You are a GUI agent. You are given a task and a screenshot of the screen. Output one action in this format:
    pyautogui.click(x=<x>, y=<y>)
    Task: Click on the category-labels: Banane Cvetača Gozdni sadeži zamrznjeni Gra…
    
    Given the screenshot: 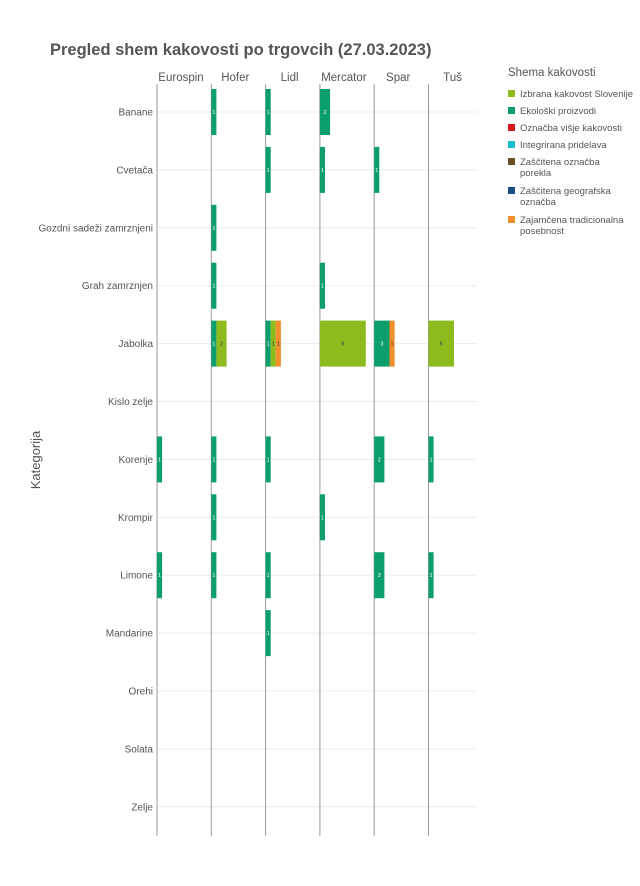 What is the action you would take?
    pyautogui.click(x=96, y=461)
    